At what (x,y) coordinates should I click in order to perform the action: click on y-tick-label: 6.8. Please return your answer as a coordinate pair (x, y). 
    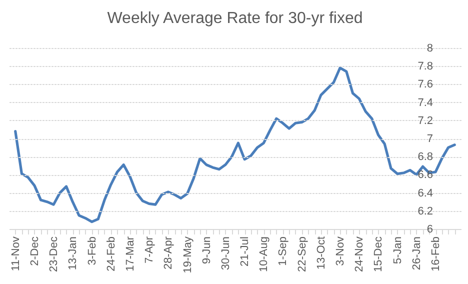
    Looking at the image, I should click on (426, 157).